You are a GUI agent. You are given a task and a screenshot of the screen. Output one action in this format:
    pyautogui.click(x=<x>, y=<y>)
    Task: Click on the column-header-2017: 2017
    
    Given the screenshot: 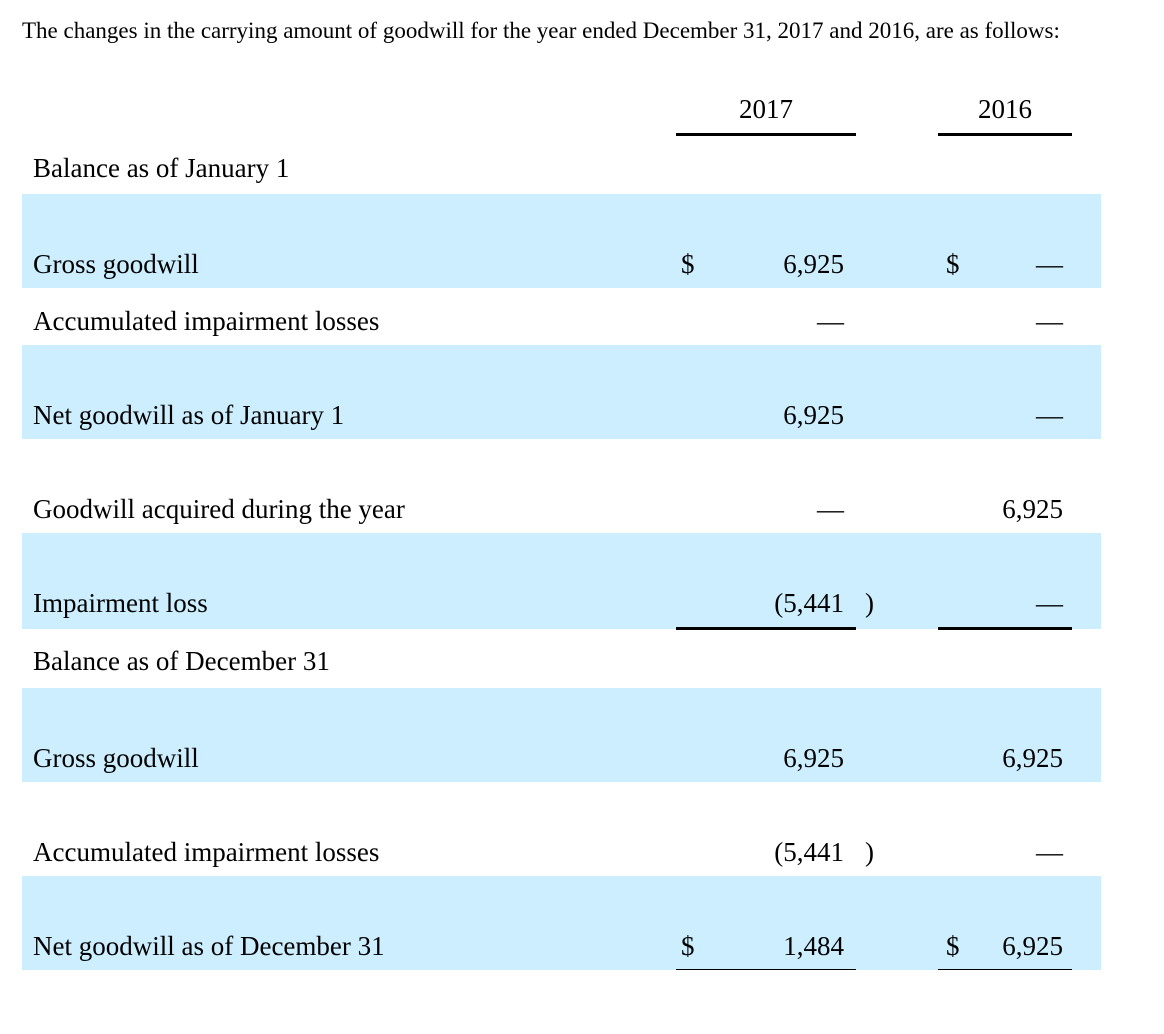 What is the action you would take?
    pyautogui.click(x=766, y=115)
    